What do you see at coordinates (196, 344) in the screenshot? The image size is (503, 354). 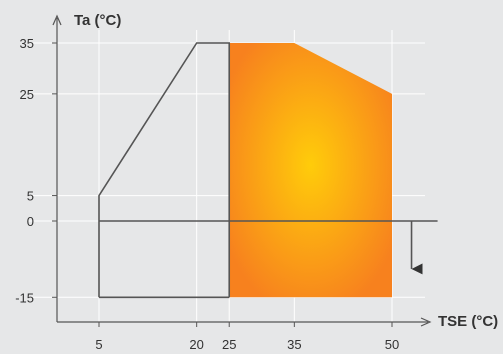 I see `x-tick-label-20: 20` at bounding box center [196, 344].